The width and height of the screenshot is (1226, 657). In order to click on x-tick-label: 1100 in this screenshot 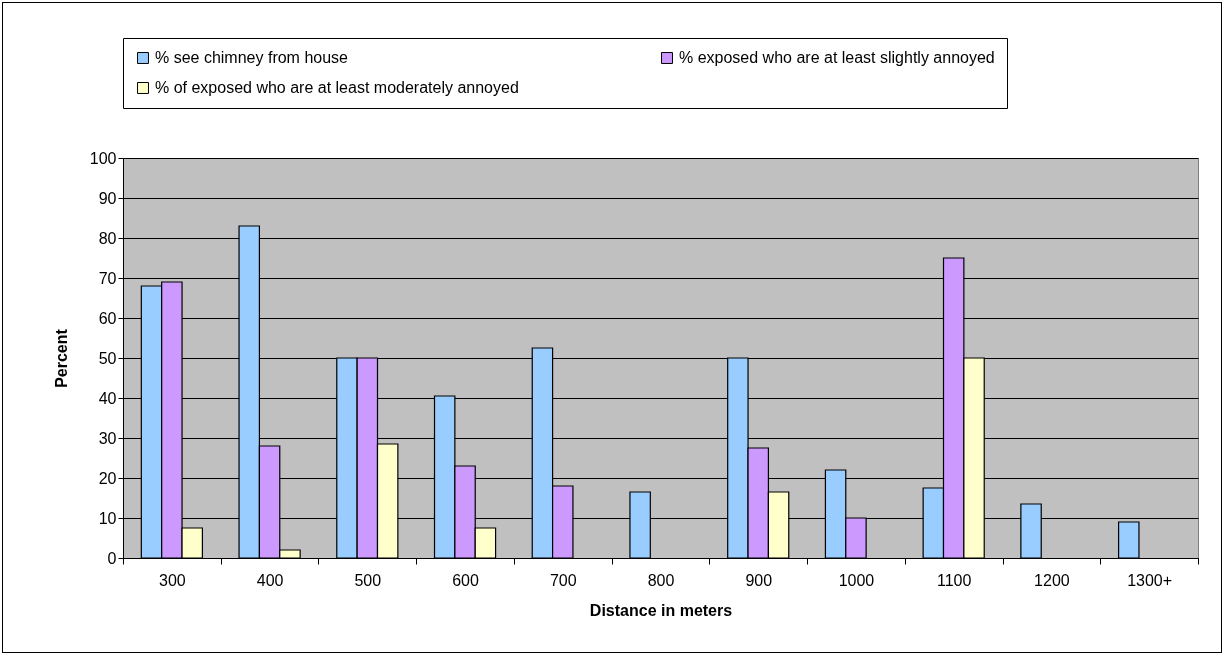, I will do `click(954, 580)`.